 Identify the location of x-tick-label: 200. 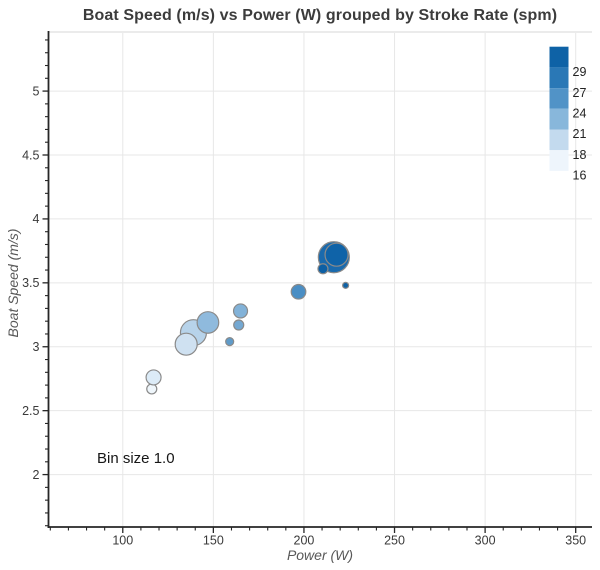
(304, 541).